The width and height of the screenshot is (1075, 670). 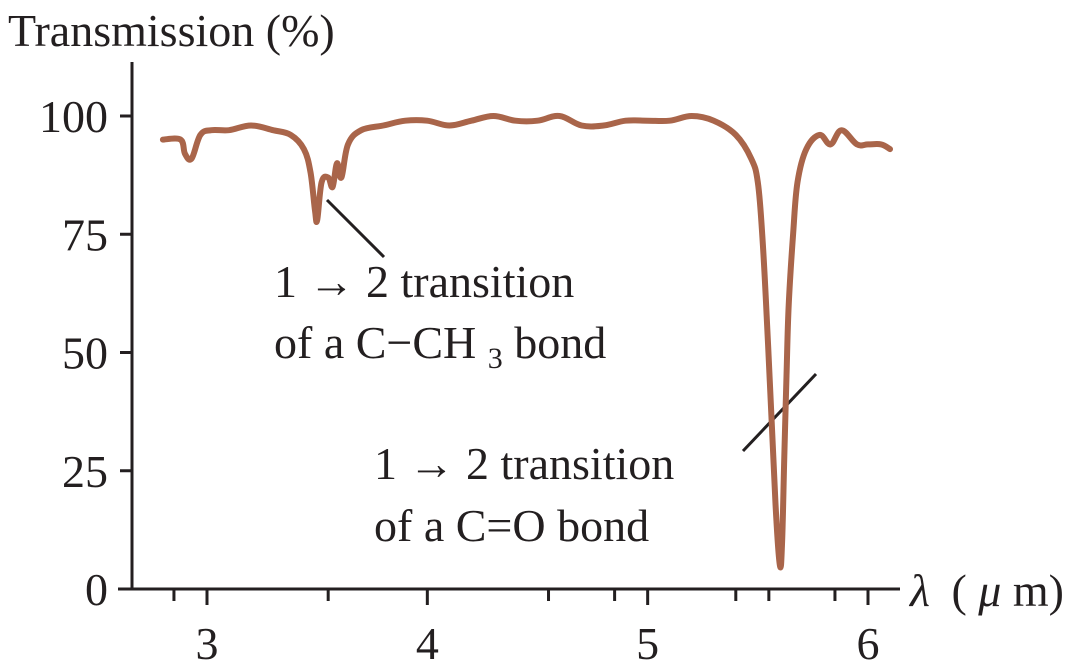 I want to click on annotation-ch3-line2: of a C−CH 3 bond, so click(x=440, y=347).